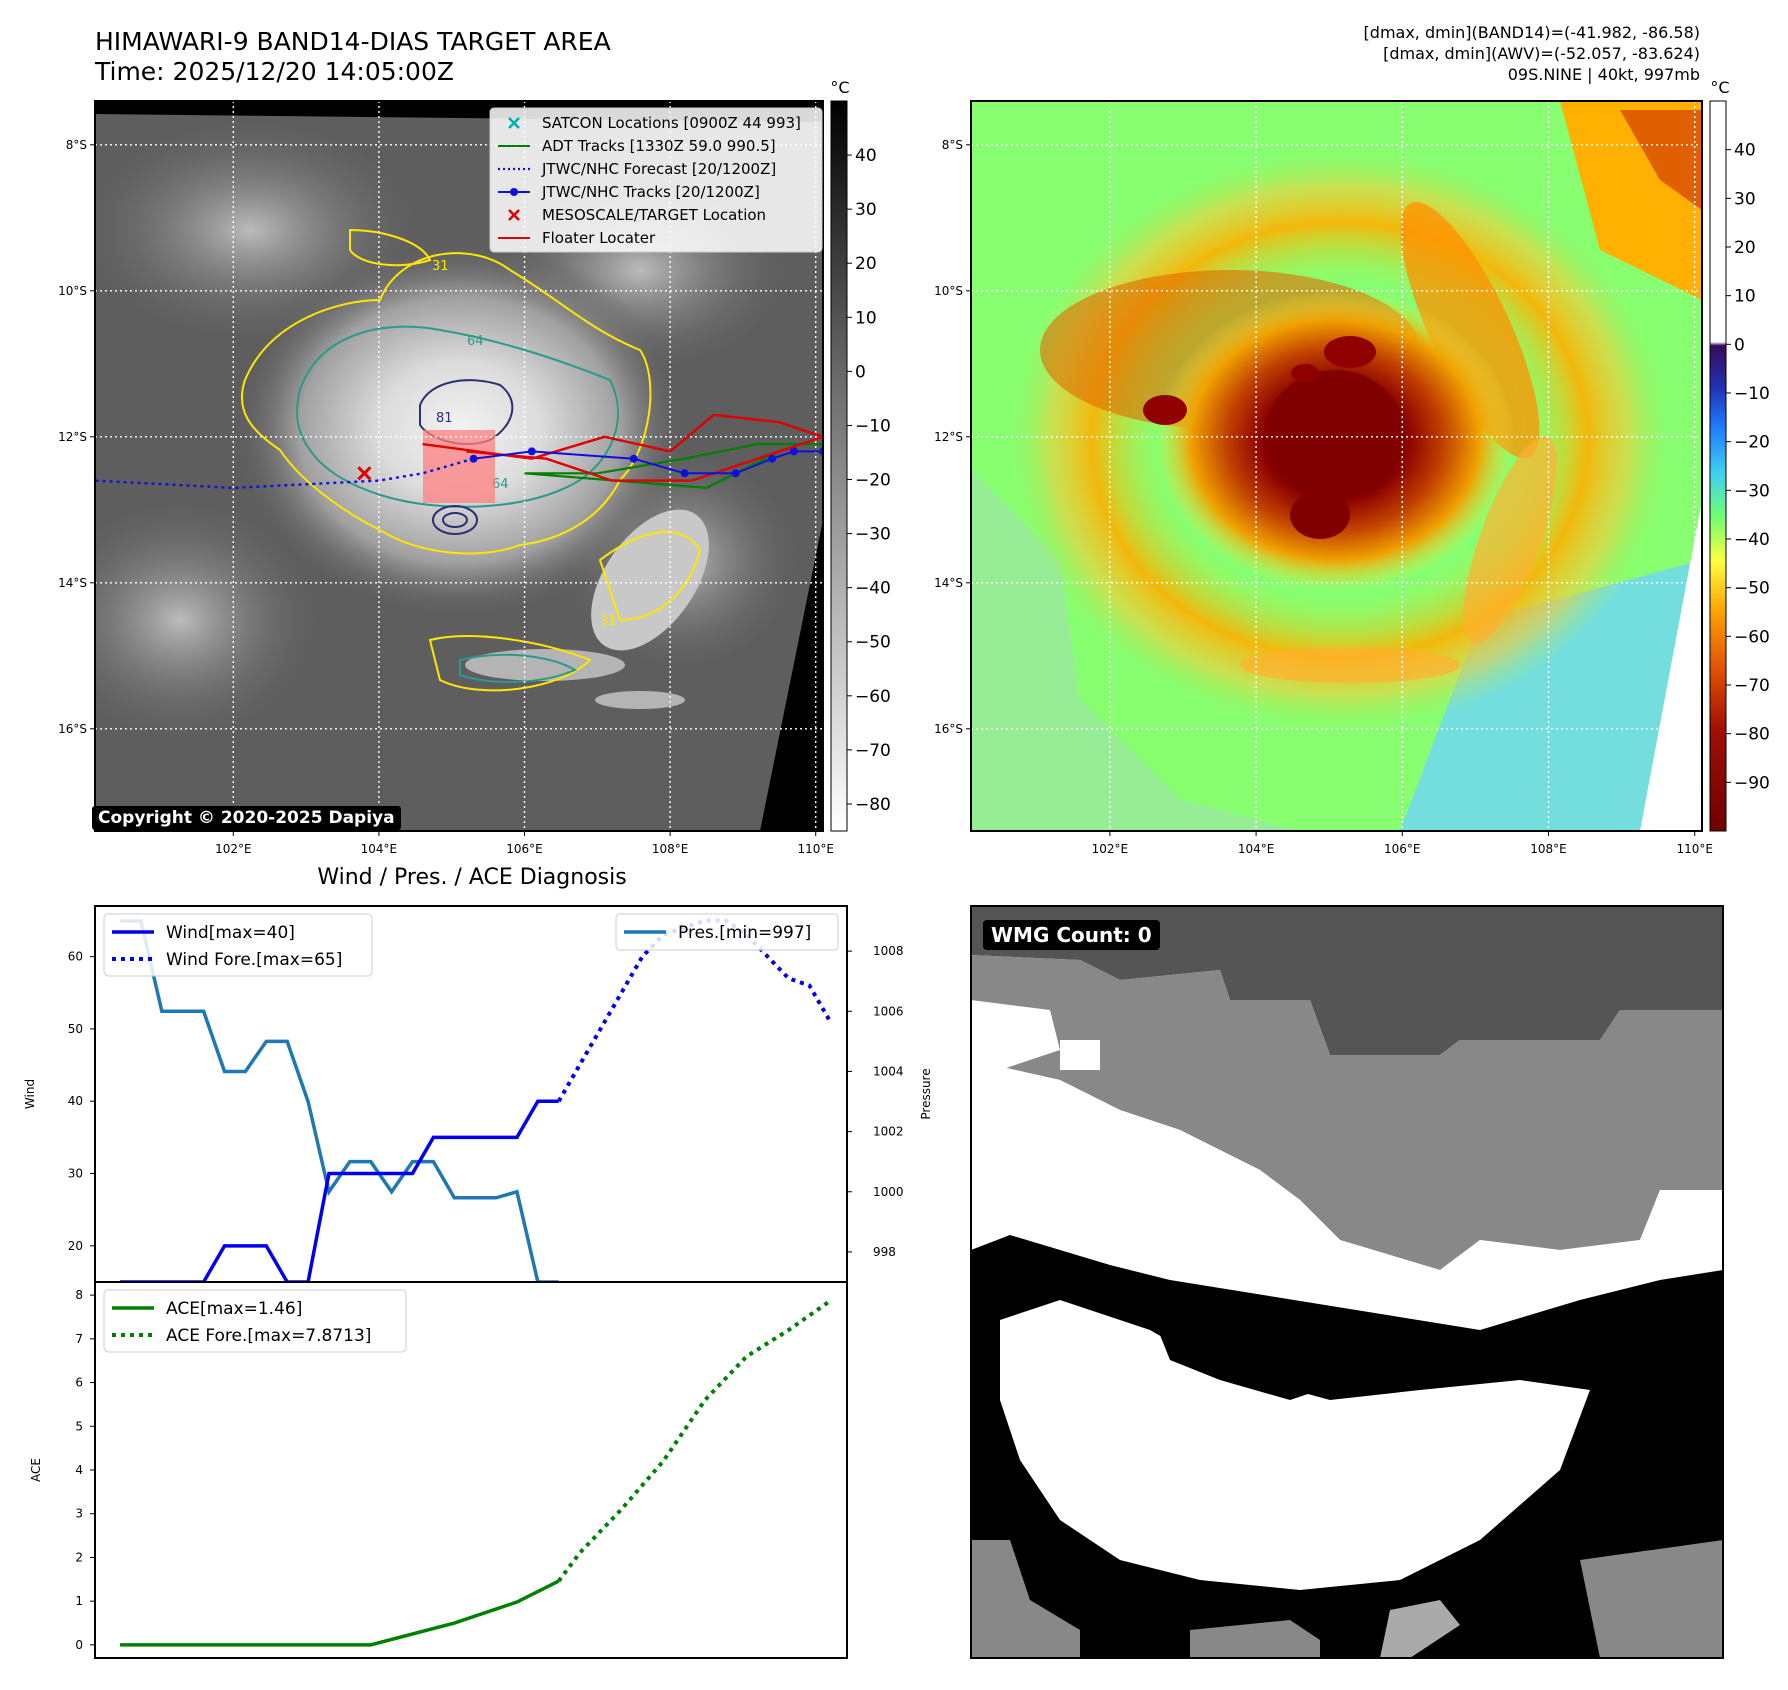  I want to click on colorbar-unit: °C, so click(839, 87).